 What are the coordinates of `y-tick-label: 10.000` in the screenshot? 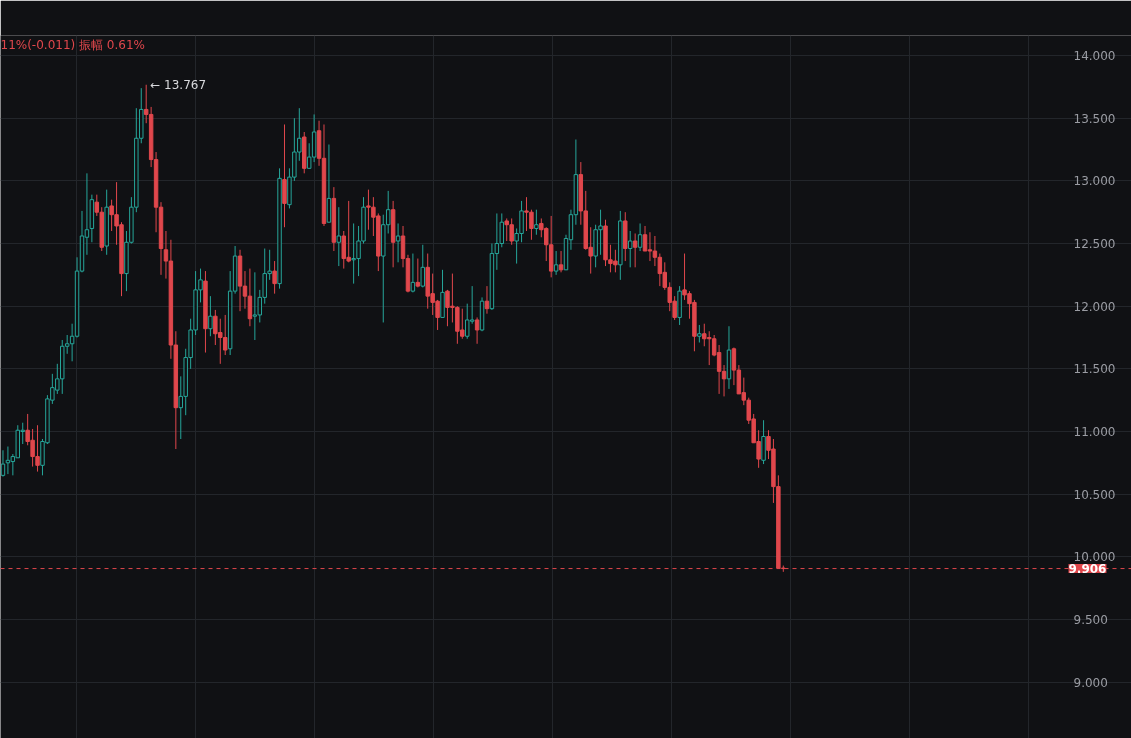 It's located at (1094, 557).